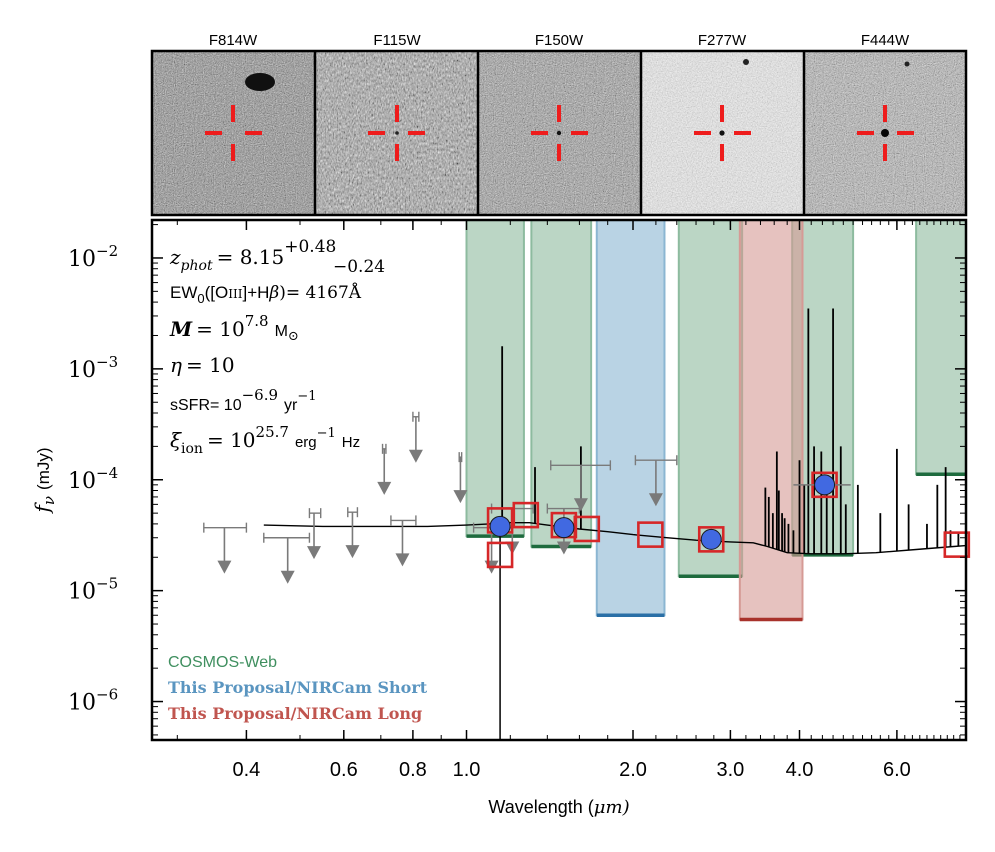  What do you see at coordinates (93, 590) in the screenshot?
I see `y-tick-label: 10⁻⁵` at bounding box center [93, 590].